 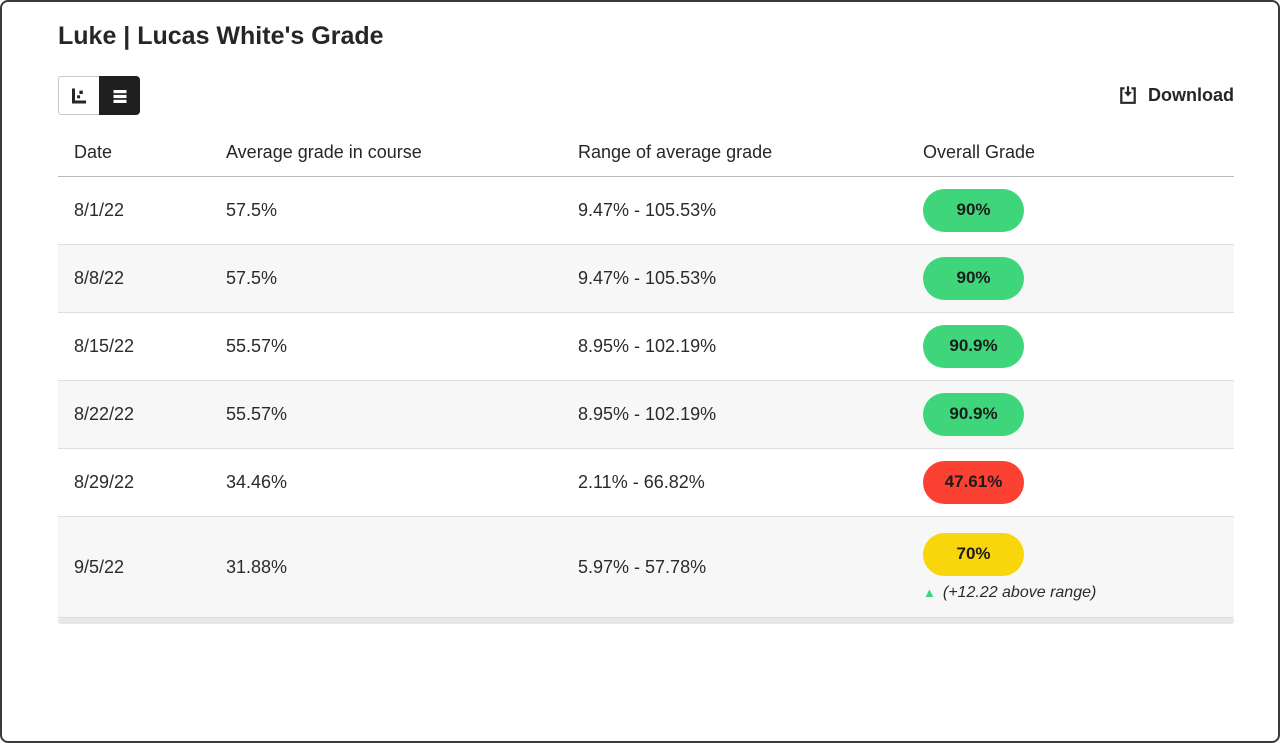 What do you see at coordinates (134, 482) in the screenshot?
I see `date-cell: 8/29/22` at bounding box center [134, 482].